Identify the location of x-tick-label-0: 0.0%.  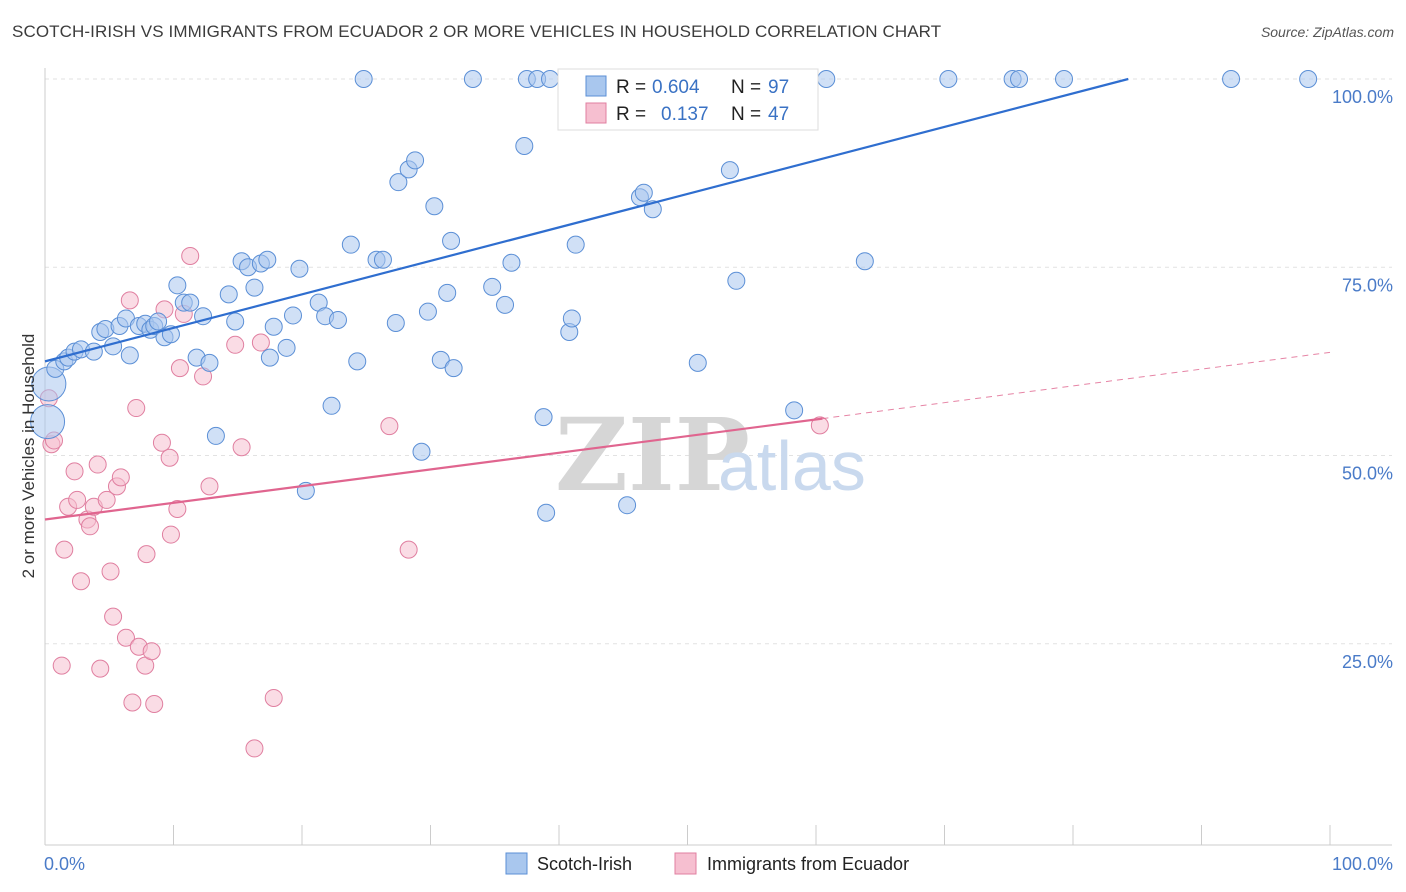
(64, 864).